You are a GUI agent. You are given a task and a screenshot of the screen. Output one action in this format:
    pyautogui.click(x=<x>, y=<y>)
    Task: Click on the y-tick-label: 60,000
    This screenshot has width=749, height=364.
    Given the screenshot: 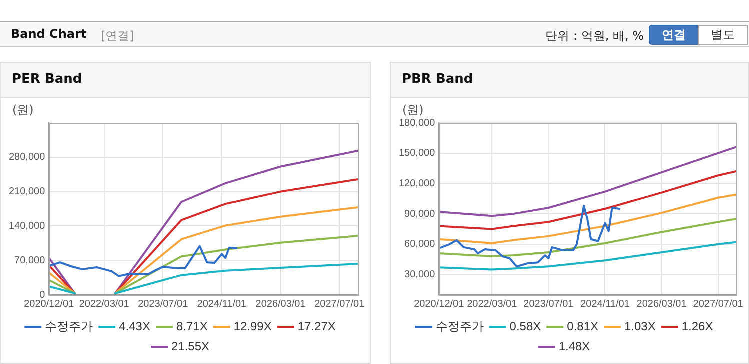 What is the action you would take?
    pyautogui.click(x=420, y=244)
    